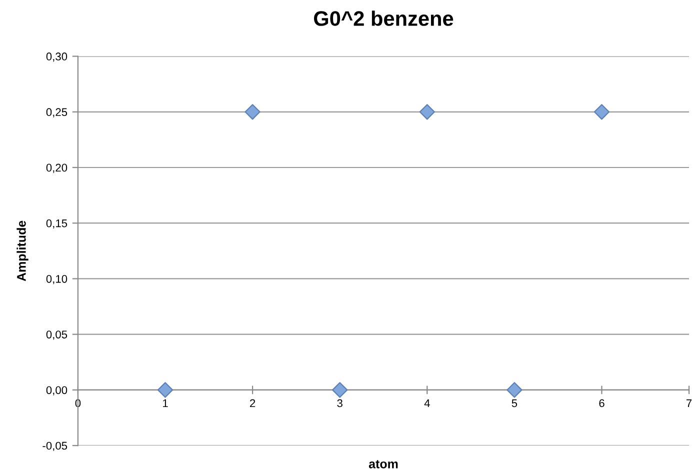 The height and width of the screenshot is (469, 696). I want to click on x-tick-label: 3, so click(339, 403).